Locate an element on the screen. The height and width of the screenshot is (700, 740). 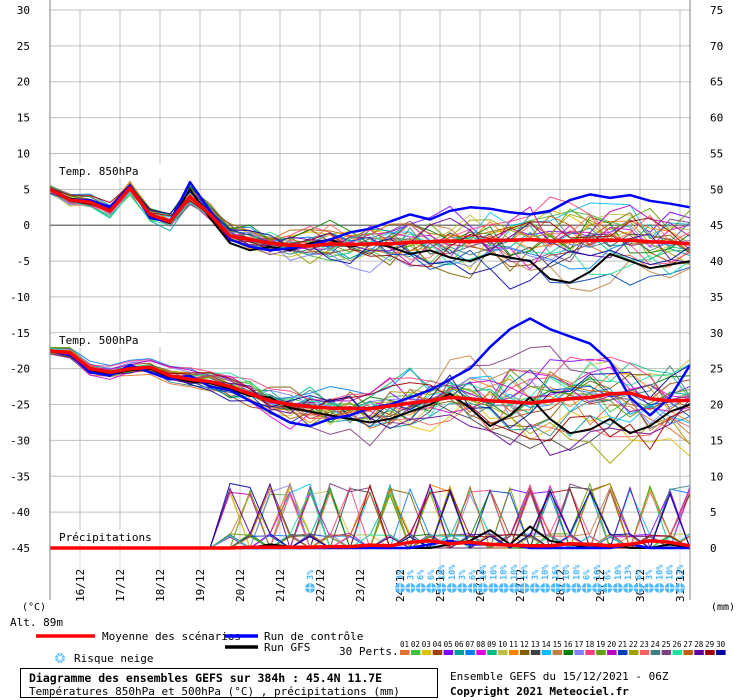
member-legend-label: 07 is located at coordinates (469, 644).